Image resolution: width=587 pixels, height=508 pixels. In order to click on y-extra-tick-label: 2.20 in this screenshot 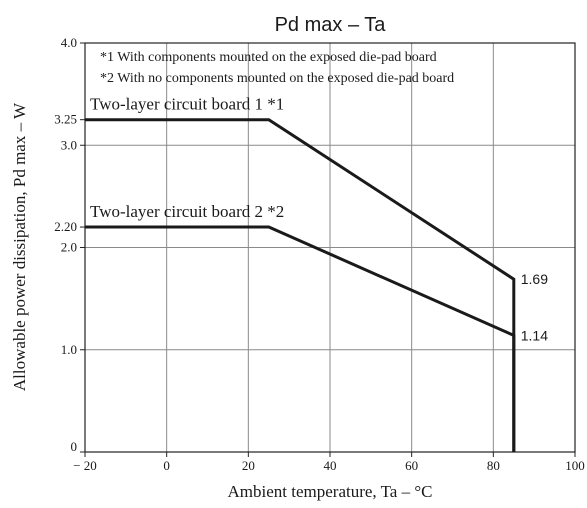, I will do `click(65, 226)`.